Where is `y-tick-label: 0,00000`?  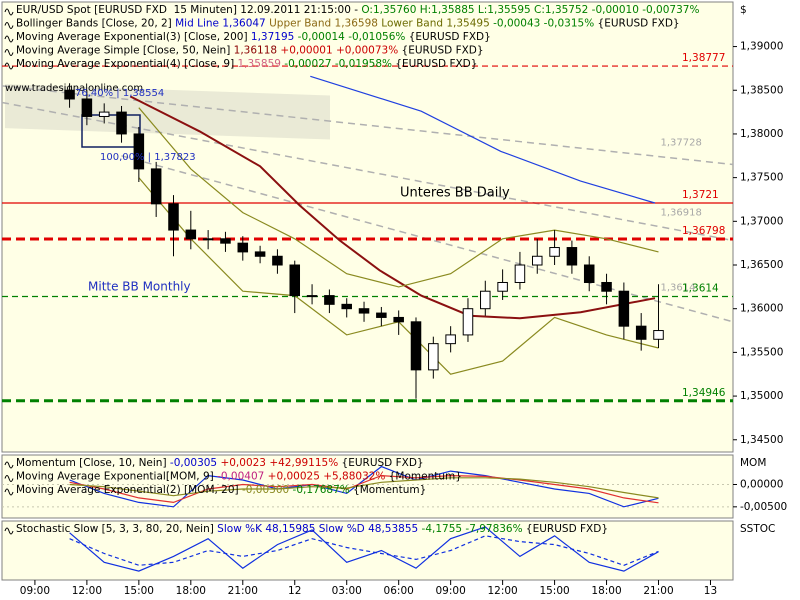
y-tick-label: 0,00000 is located at coordinates (761, 484).